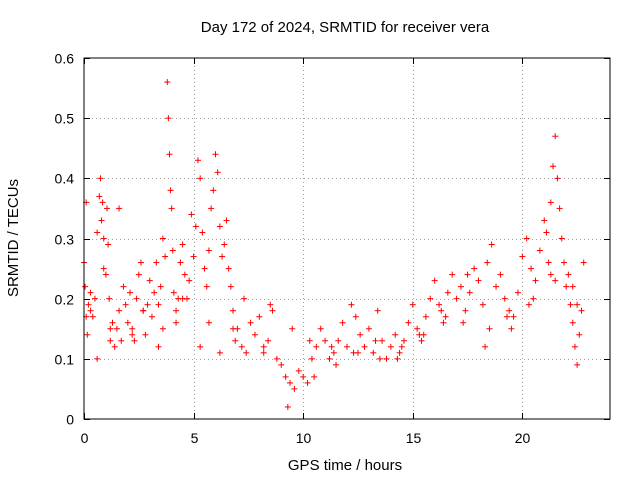 The height and width of the screenshot is (480, 640). I want to click on x-tick-label: 15, so click(414, 438).